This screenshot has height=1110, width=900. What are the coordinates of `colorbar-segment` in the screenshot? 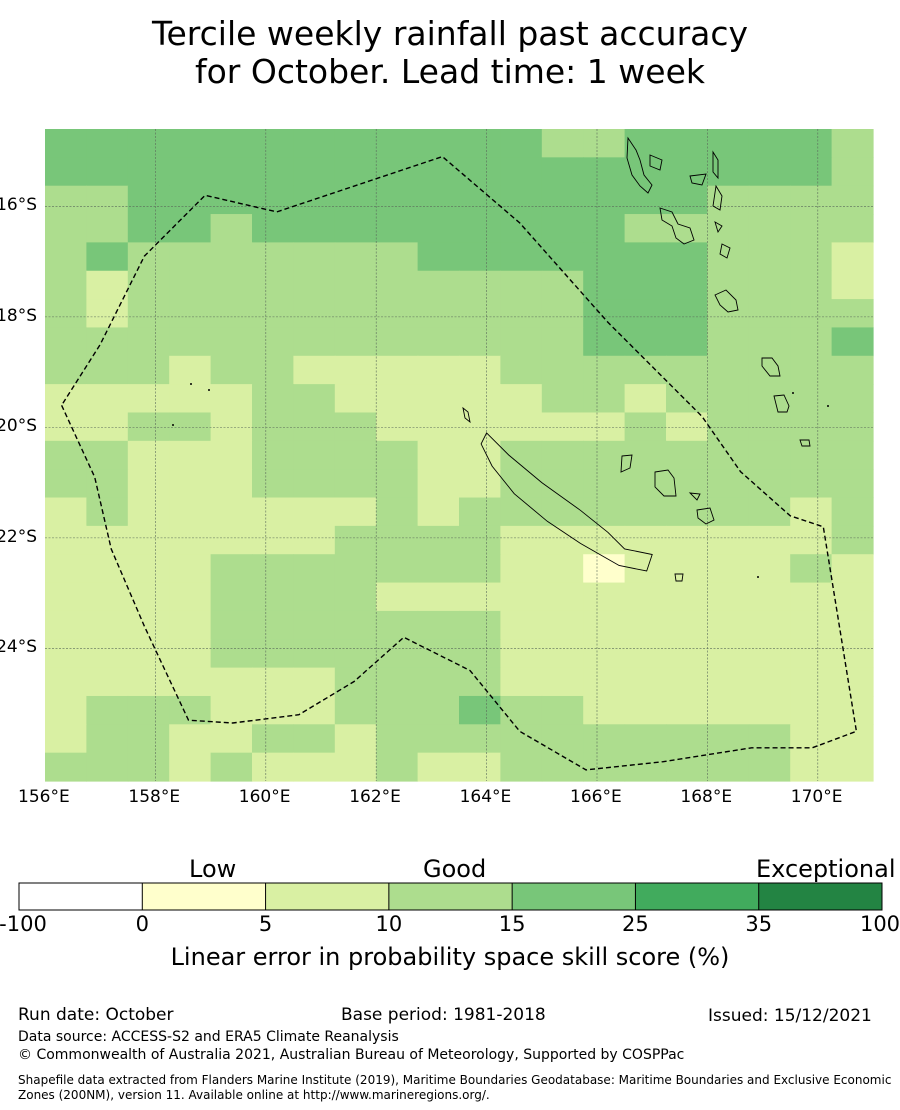 It's located at (697, 896).